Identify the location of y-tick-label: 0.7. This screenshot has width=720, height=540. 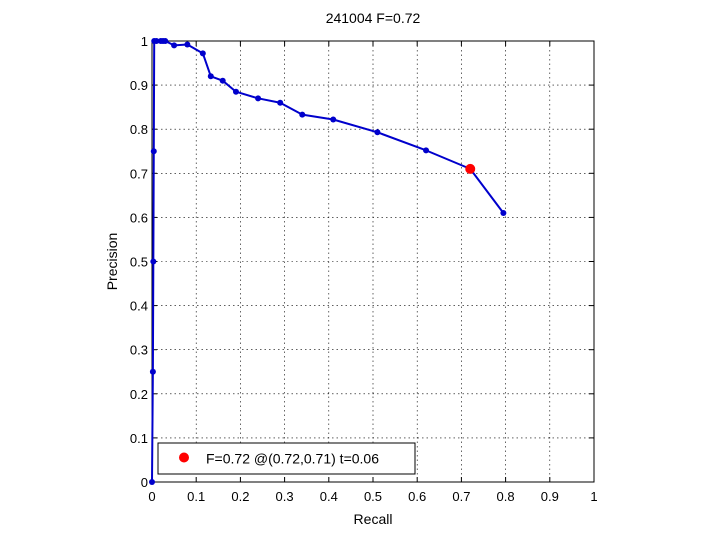
(139, 173).